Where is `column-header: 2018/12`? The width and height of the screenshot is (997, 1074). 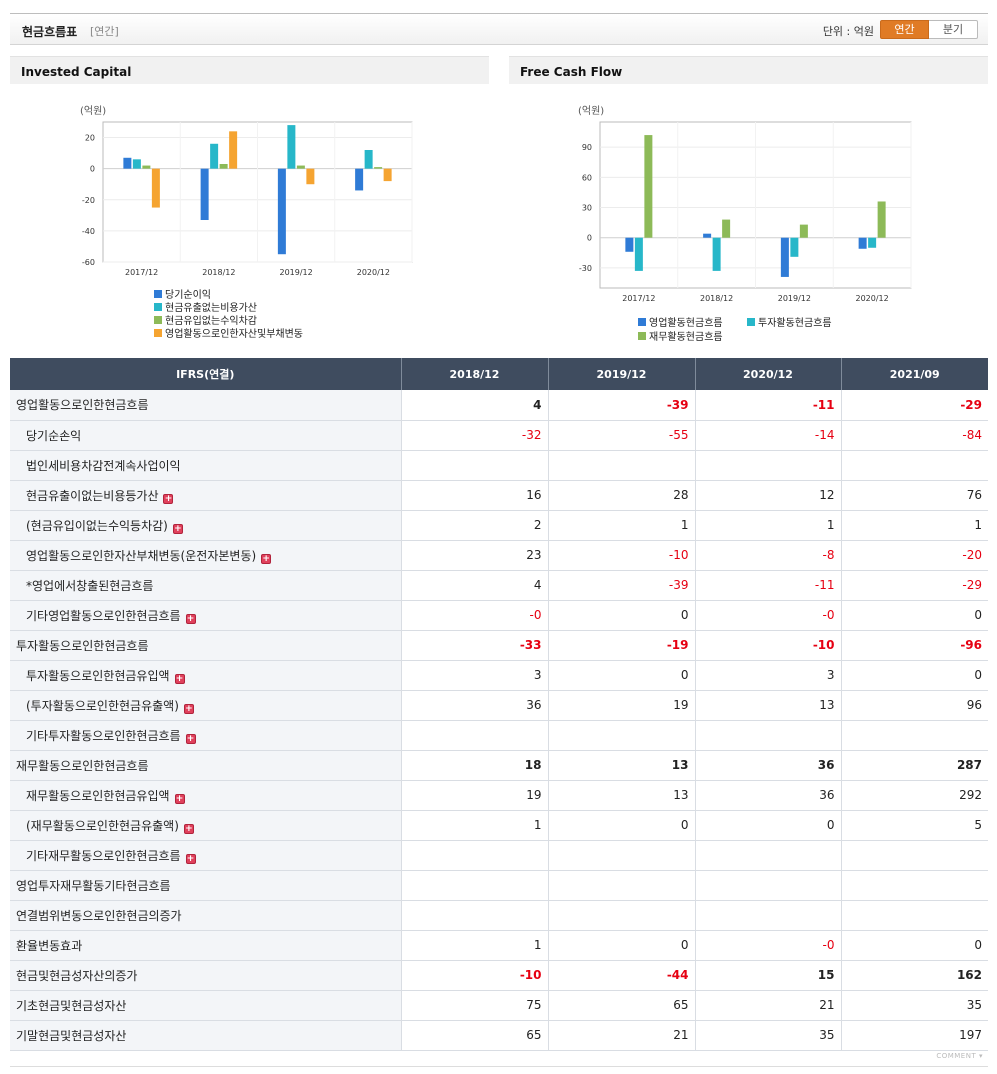
column-header: 2018/12 is located at coordinates (474, 374).